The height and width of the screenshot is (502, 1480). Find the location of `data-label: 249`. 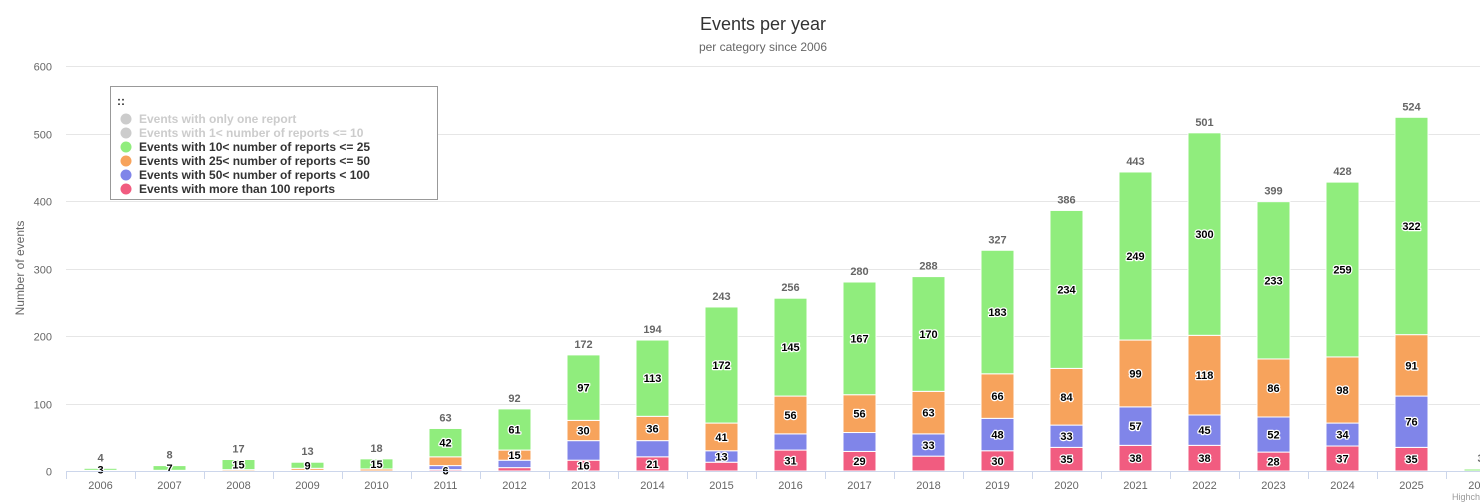

data-label: 249 is located at coordinates (1135, 257).